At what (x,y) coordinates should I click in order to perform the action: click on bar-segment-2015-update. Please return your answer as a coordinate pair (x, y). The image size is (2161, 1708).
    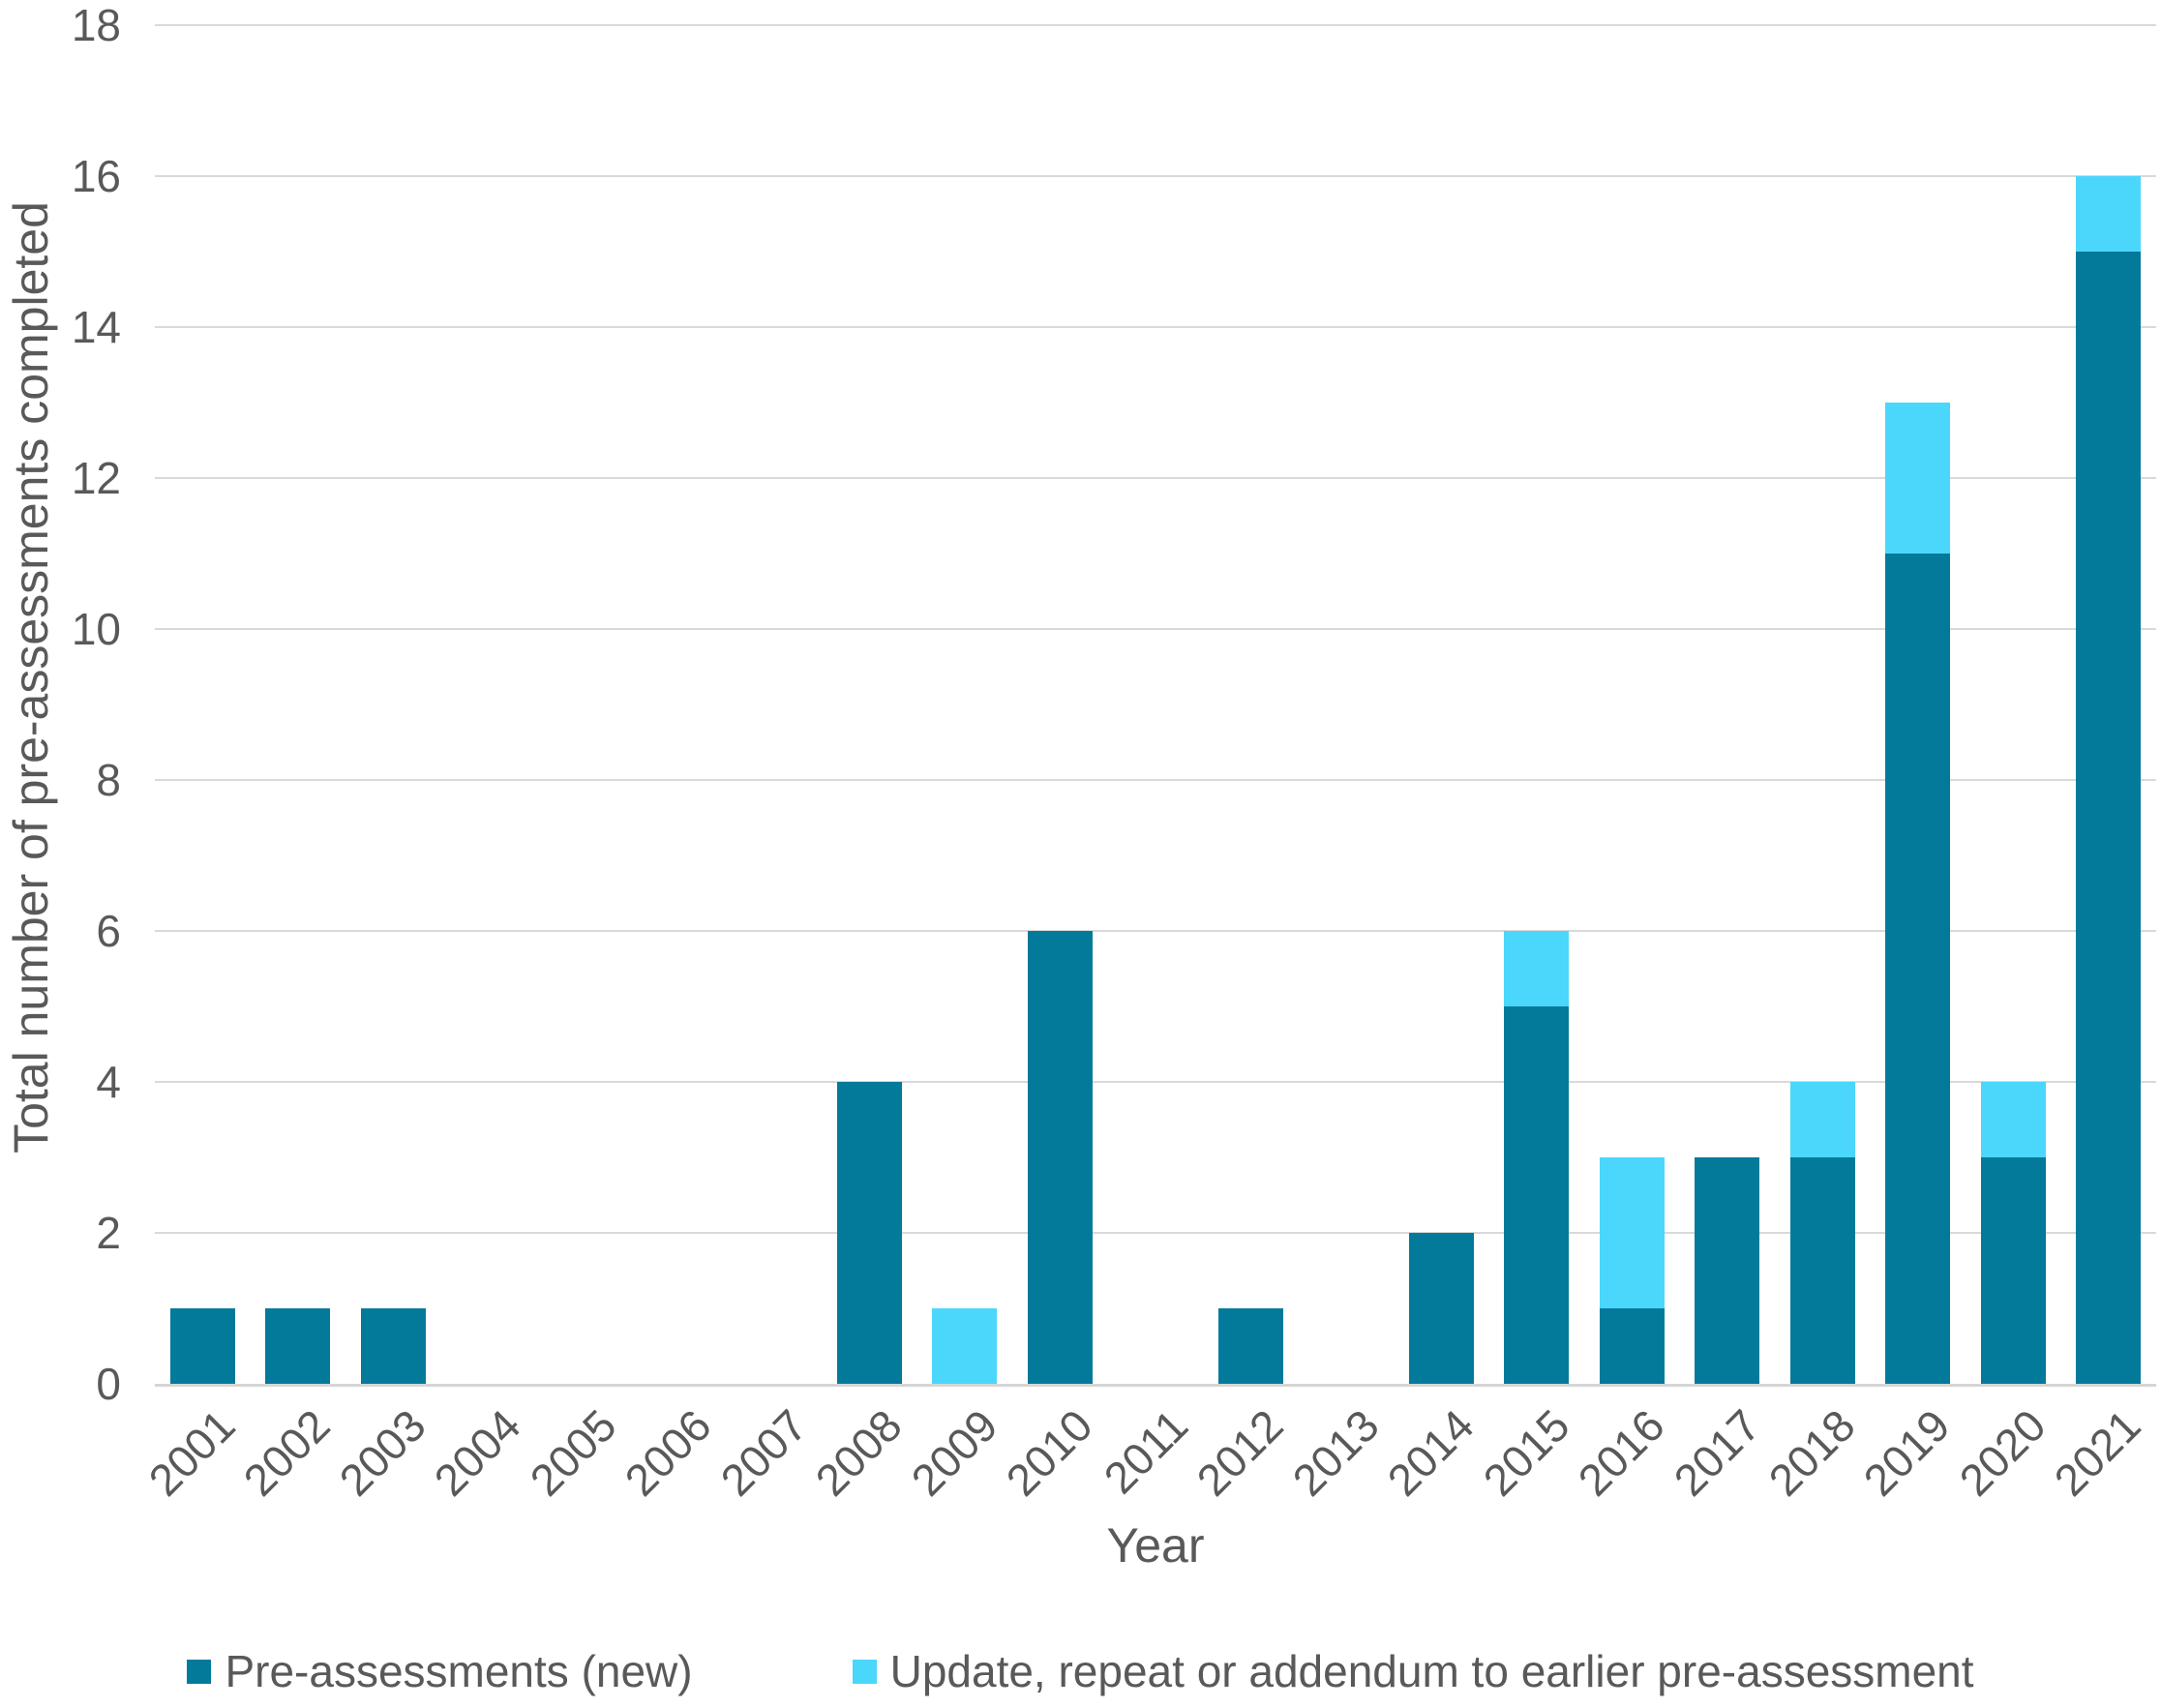
    Looking at the image, I should click on (1537, 969).